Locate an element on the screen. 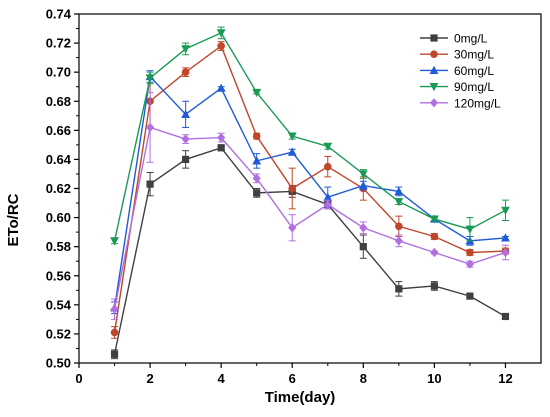 The image size is (550, 417). y-tick-label: 0.58 is located at coordinates (58, 246).